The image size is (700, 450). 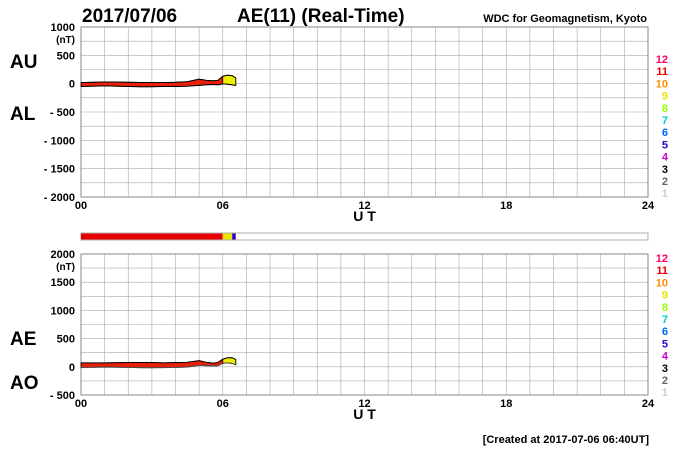 What do you see at coordinates (63, 255) in the screenshot?
I see `y-tick-label: 2000` at bounding box center [63, 255].